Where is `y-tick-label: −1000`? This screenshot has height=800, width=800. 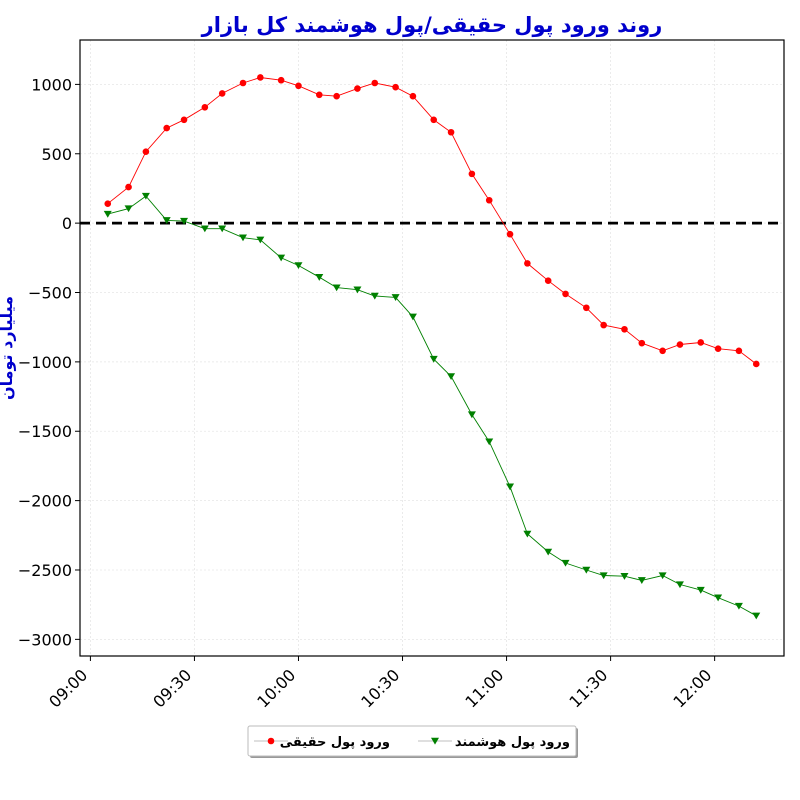
y-tick-label: −1000 is located at coordinates (45, 362).